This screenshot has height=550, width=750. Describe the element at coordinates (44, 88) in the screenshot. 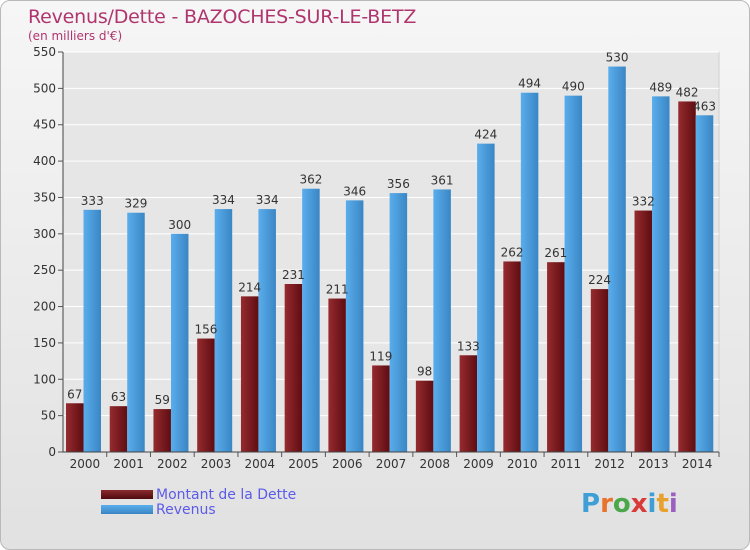

I see `y-tick-label: 500` at that location.